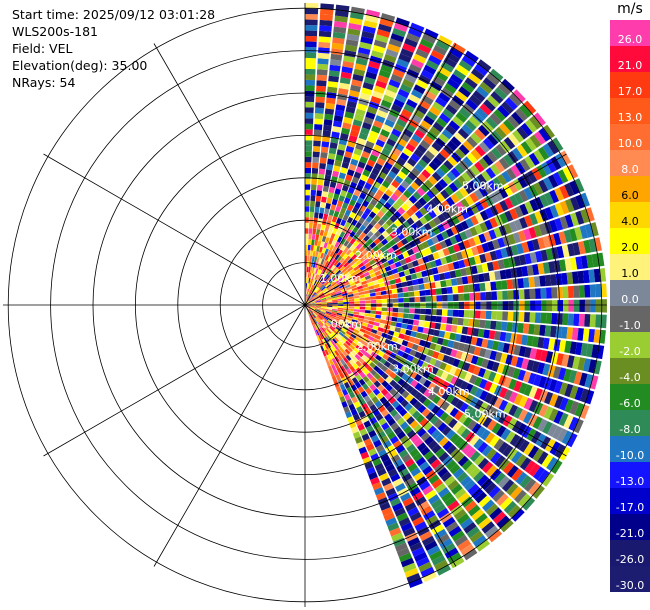 This screenshot has height=610, width=650. Describe the element at coordinates (630, 9) in the screenshot. I see `colorbar-unit: m/s` at that location.